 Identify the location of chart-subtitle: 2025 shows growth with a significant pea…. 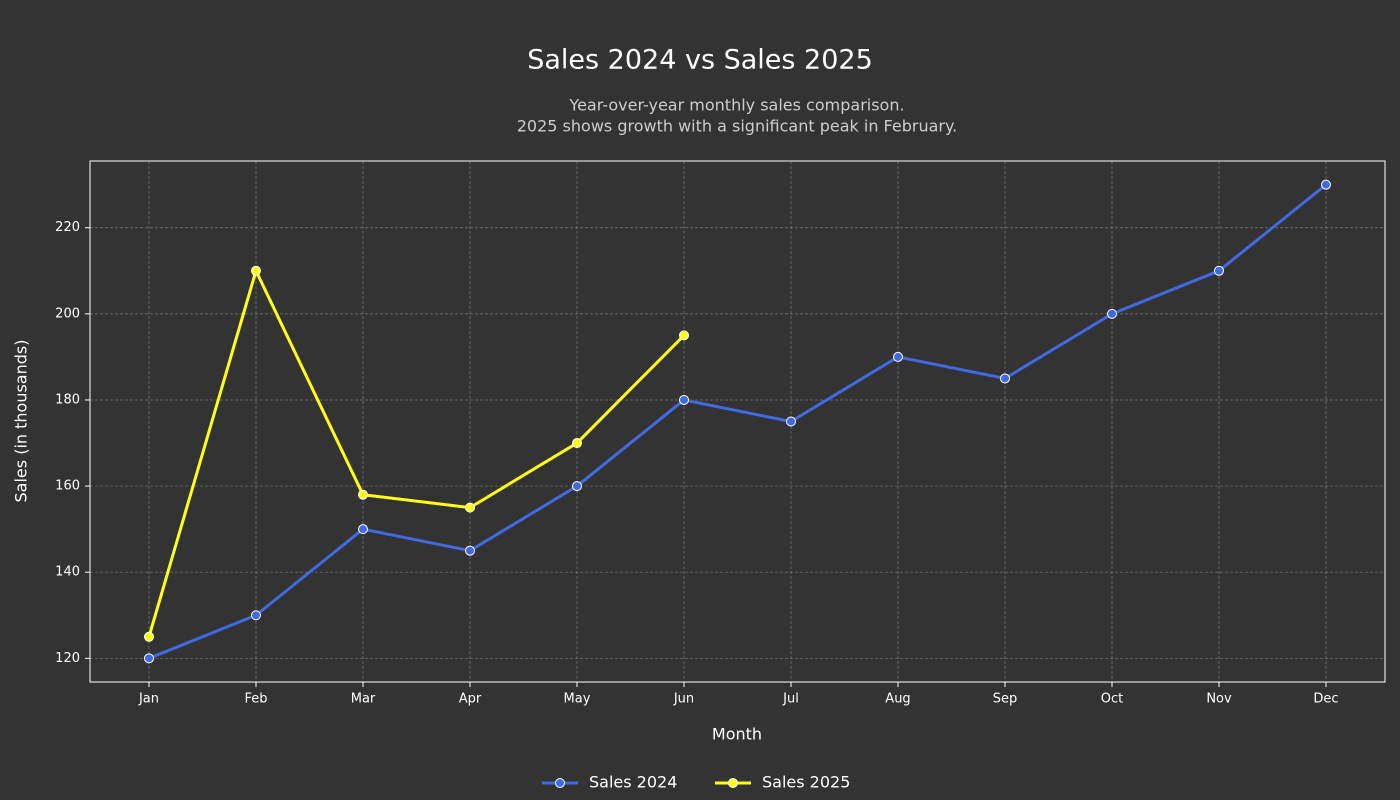
(737, 126).